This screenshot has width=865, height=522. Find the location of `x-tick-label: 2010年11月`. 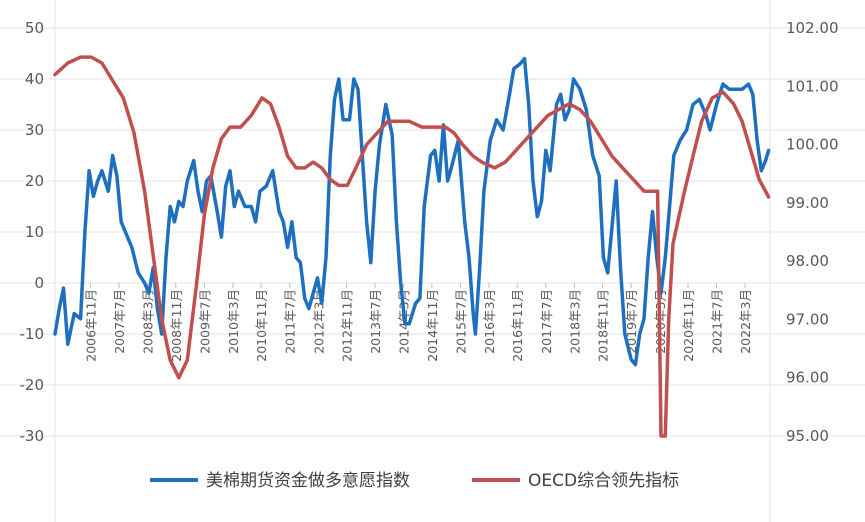

x-tick-label: 2010年11月 is located at coordinates (261, 325).